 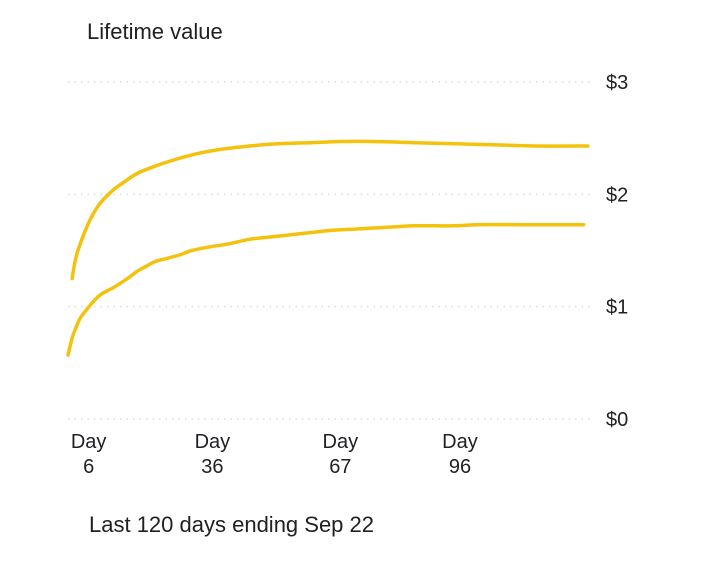 What do you see at coordinates (232, 524) in the screenshot?
I see `date-range-label: Last 120 days ending Sep 22` at bounding box center [232, 524].